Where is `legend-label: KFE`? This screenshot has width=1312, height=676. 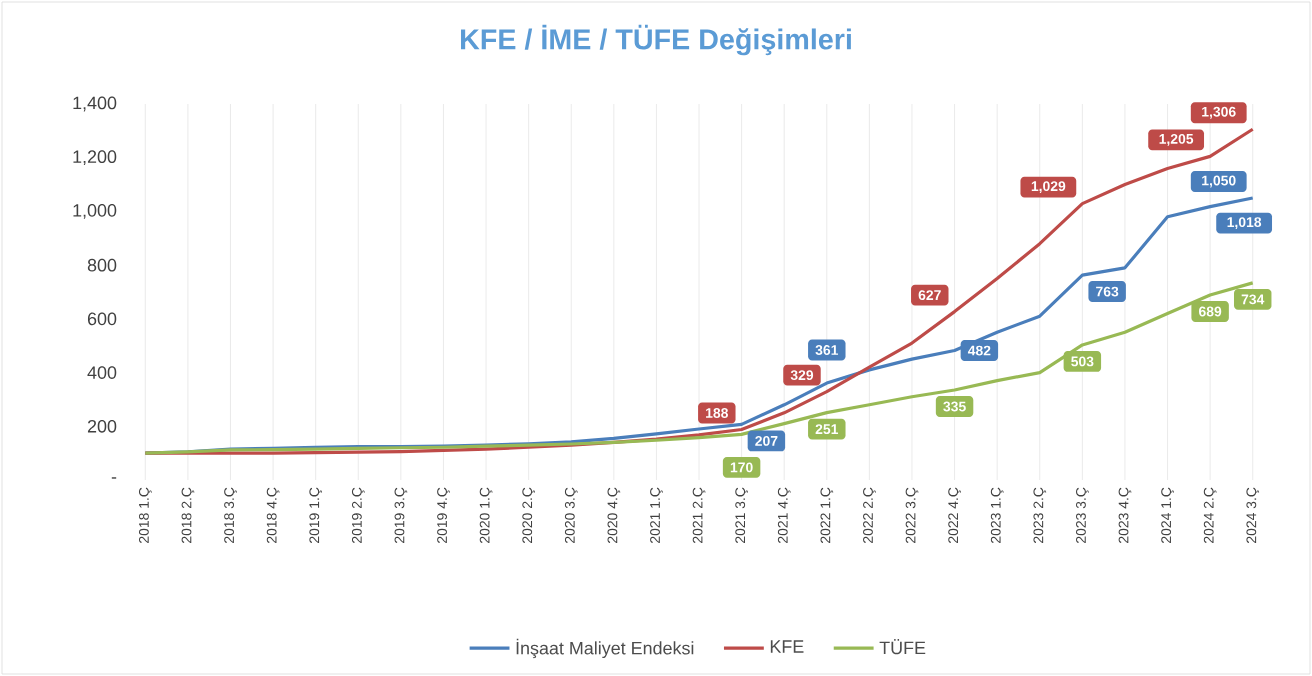
legend-label: KFE is located at coordinates (787, 646).